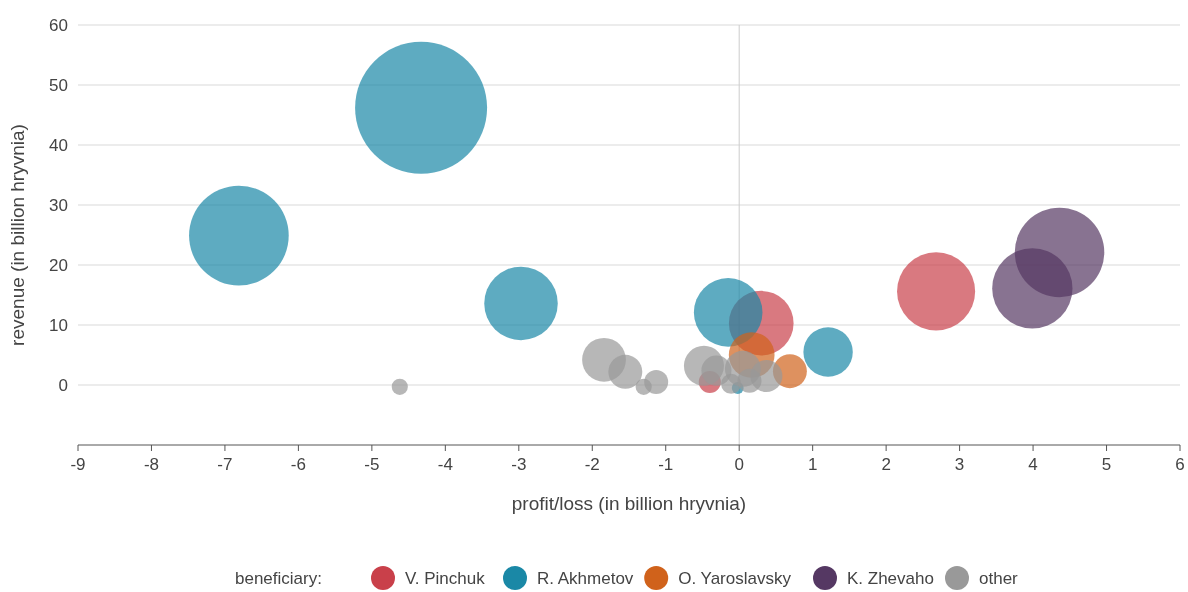  Describe the element at coordinates (298, 464) in the screenshot. I see `x-tick-label: -6` at that location.